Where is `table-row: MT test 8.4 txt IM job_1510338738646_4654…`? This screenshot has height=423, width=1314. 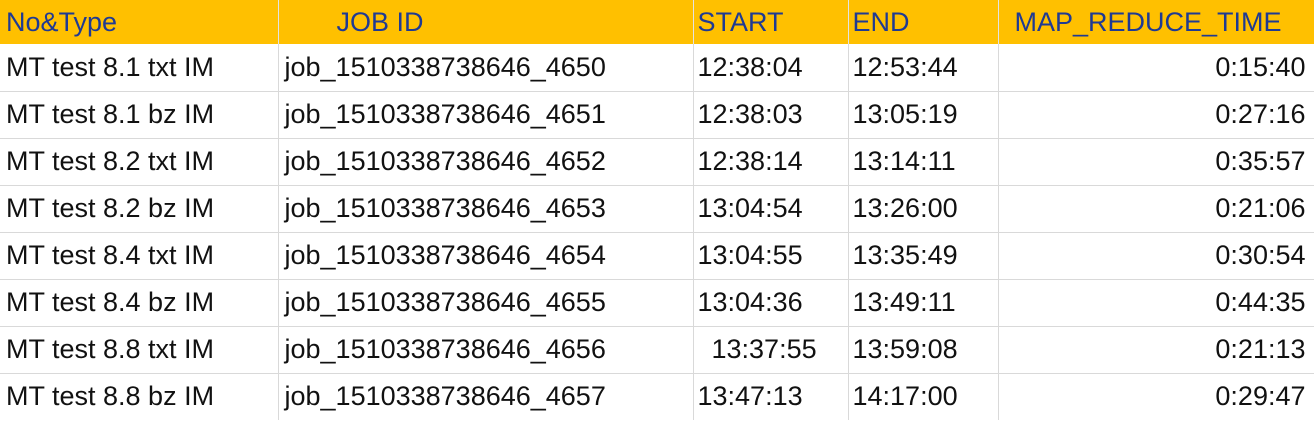 table-row: MT test 8.4 txt IM job_1510338738646_4654… is located at coordinates (657, 256).